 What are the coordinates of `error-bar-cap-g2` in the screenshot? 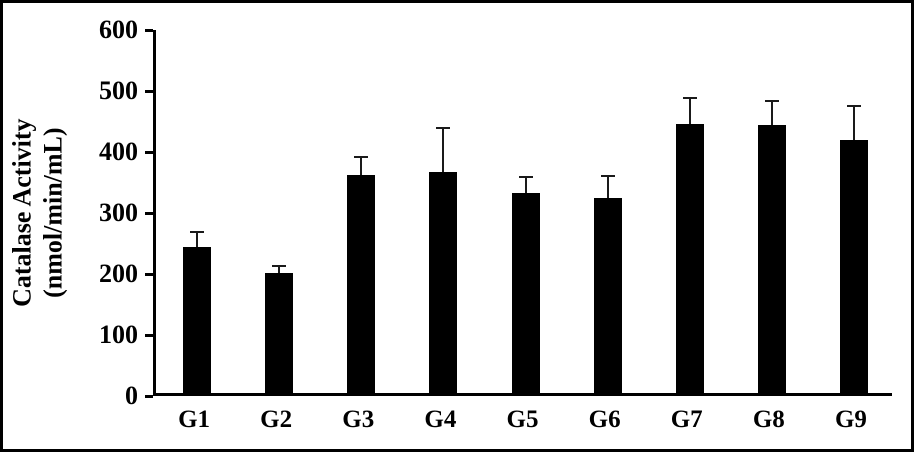 It's located at (279, 265).